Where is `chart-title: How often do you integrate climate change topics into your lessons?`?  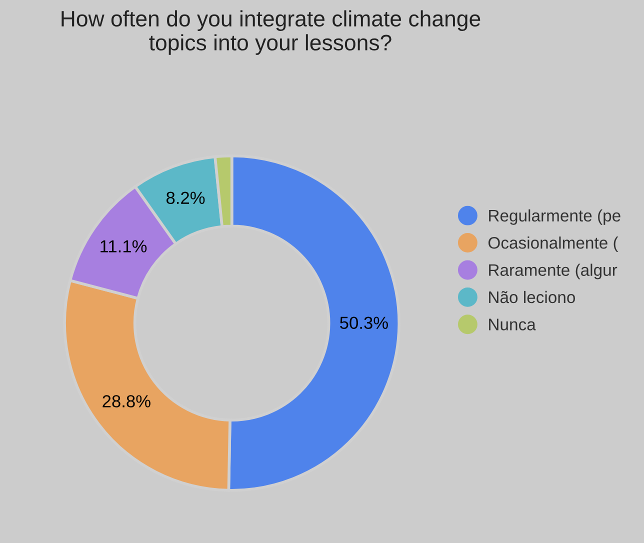 chart-title: How often do you integrate climate change topics into your lessons? is located at coordinates (271, 32).